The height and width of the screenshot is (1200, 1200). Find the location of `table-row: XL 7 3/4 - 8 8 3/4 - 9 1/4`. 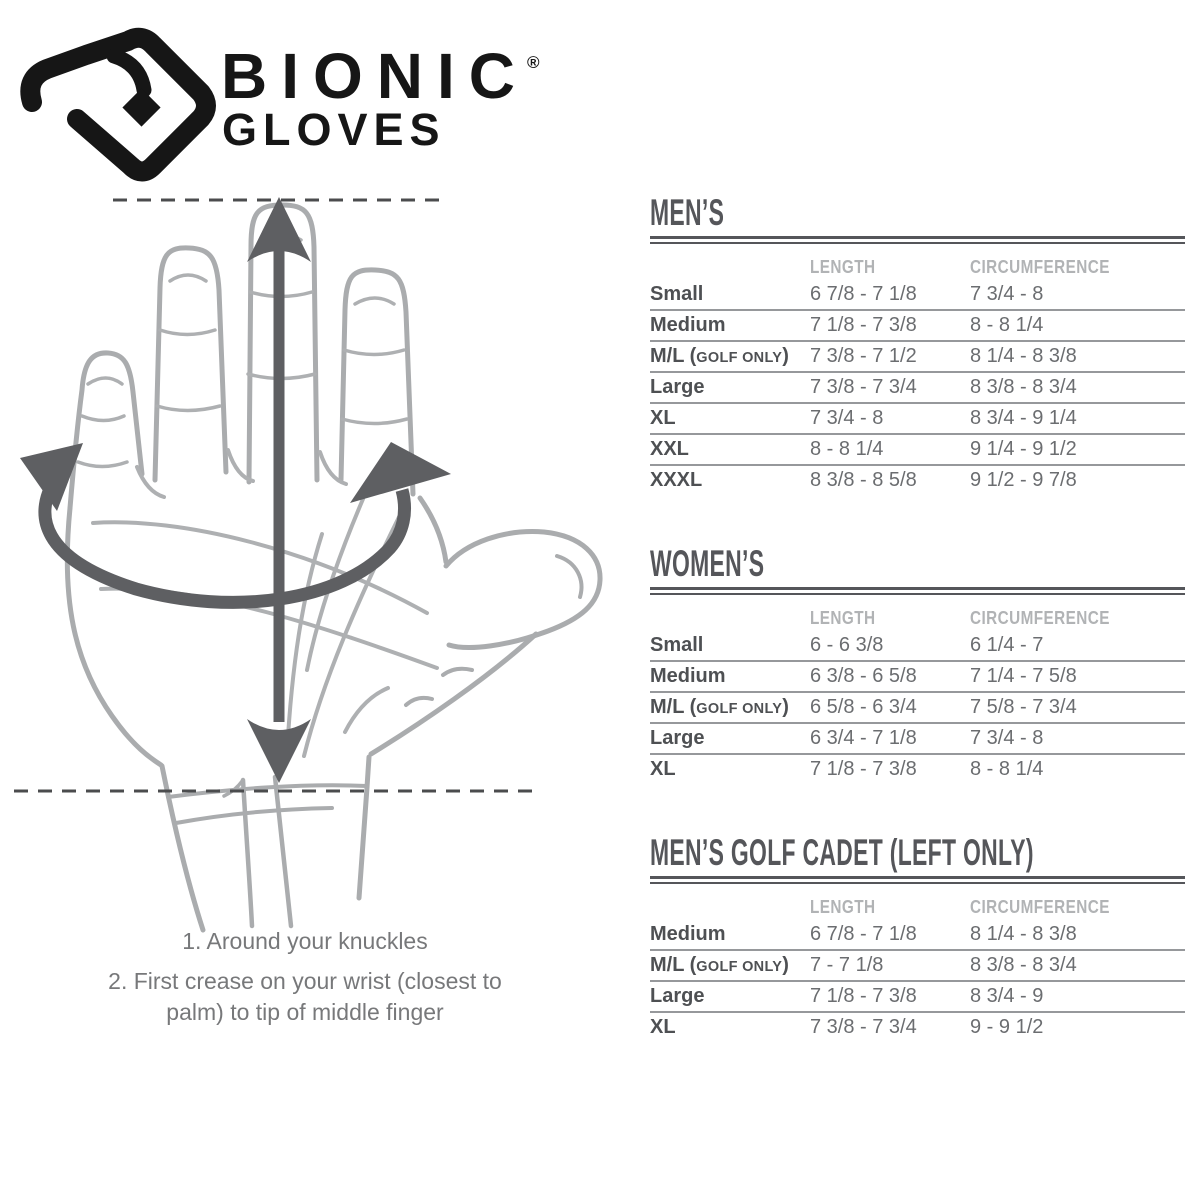

table-row: XL 7 3/4 - 8 8 3/4 - 9 1/4 is located at coordinates (917, 419).